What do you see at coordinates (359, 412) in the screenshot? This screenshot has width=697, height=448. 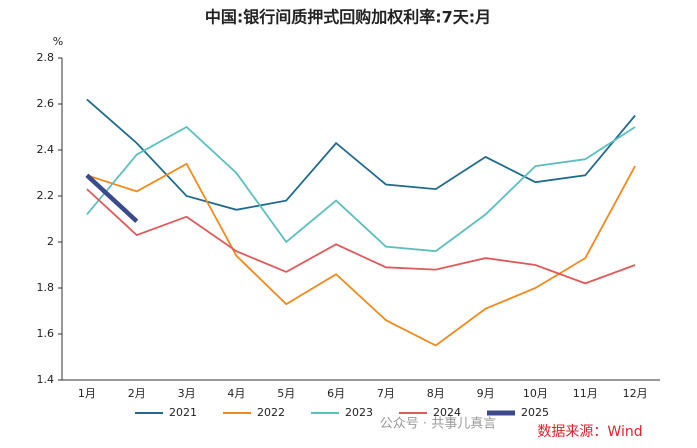 I see `legend-label: 2023` at bounding box center [359, 412].